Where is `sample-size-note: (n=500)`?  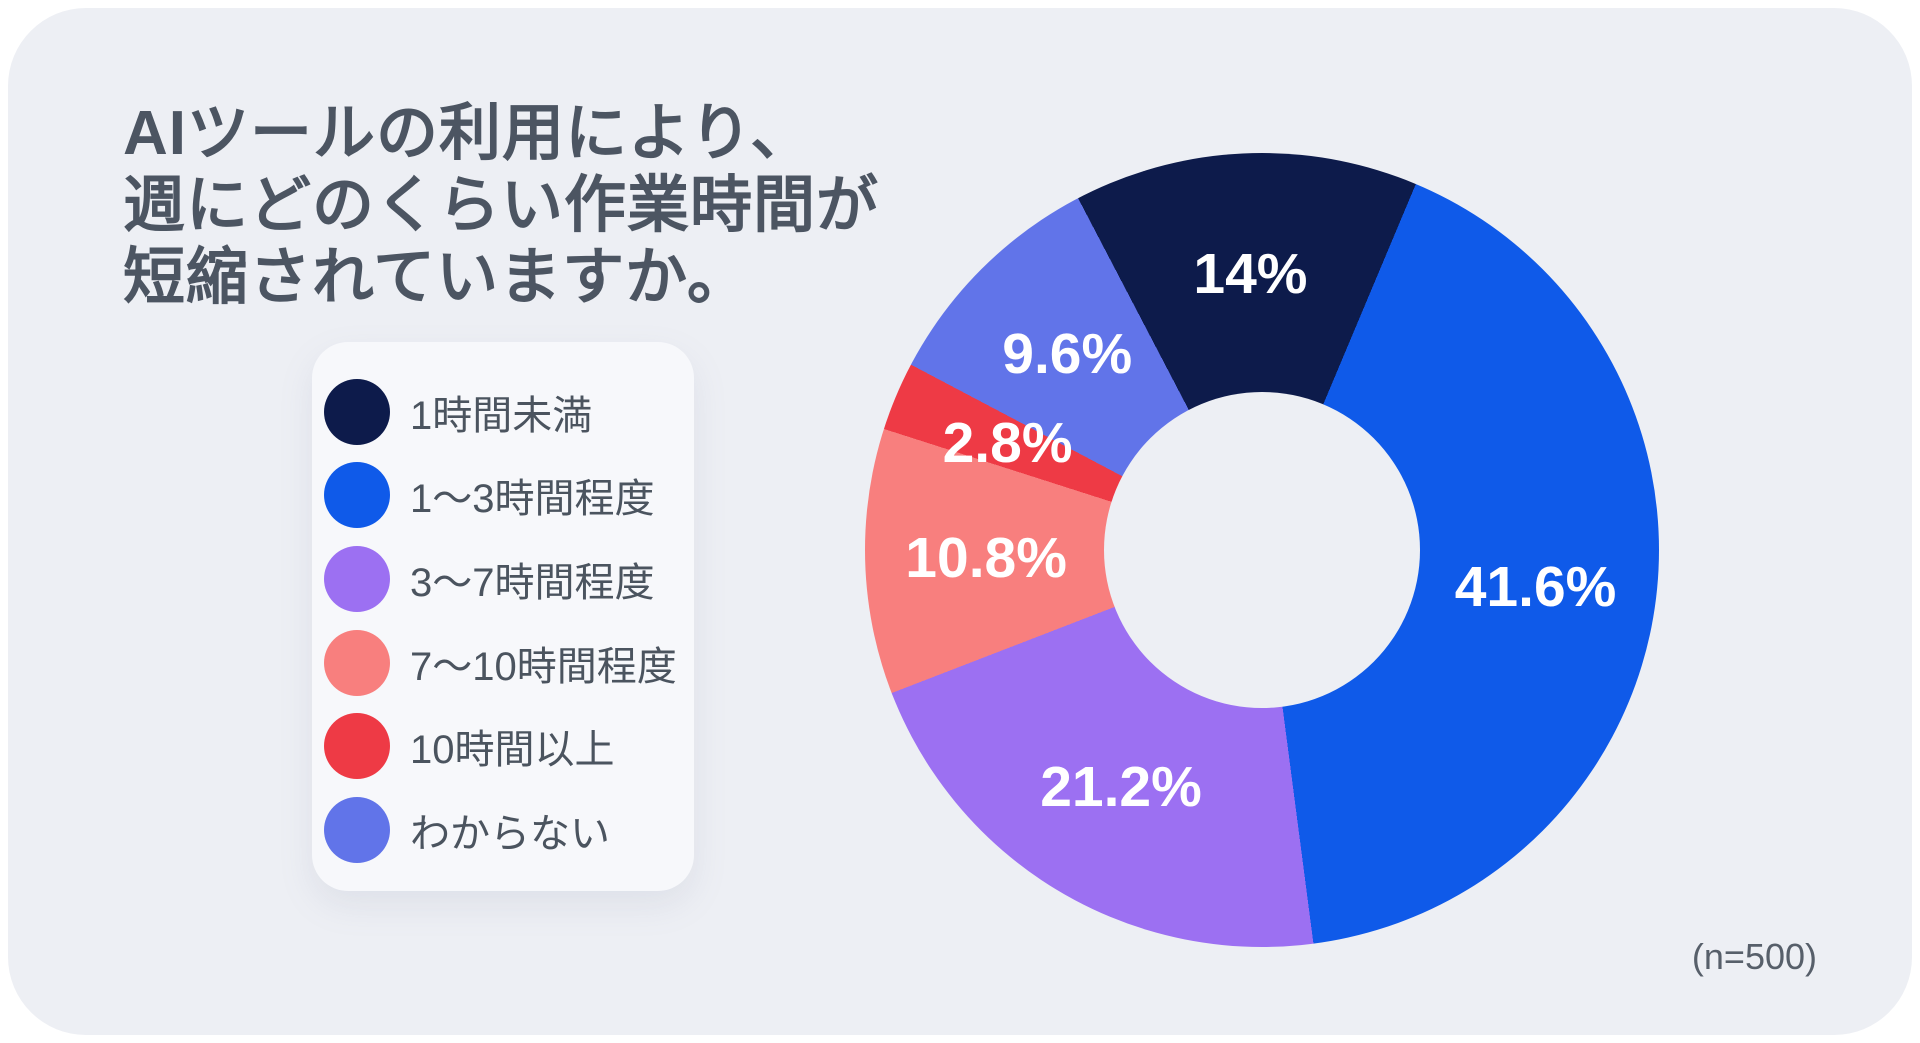
sample-size-note: (n=500) is located at coordinates (1754, 956).